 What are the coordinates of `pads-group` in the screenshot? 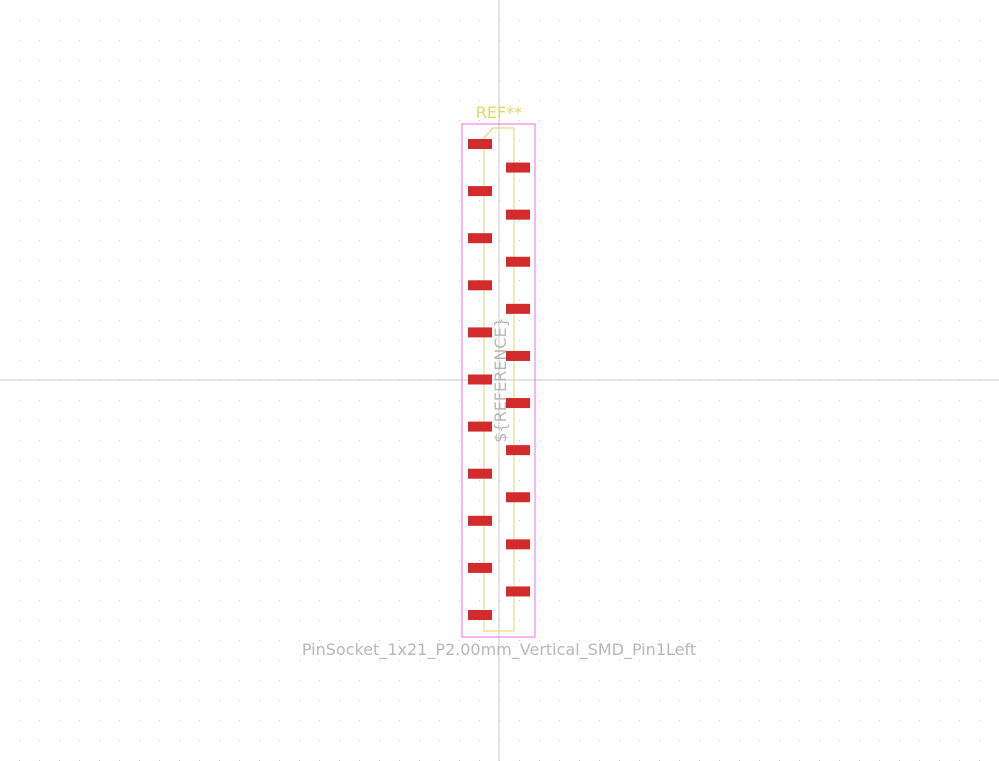 It's located at (499, 379).